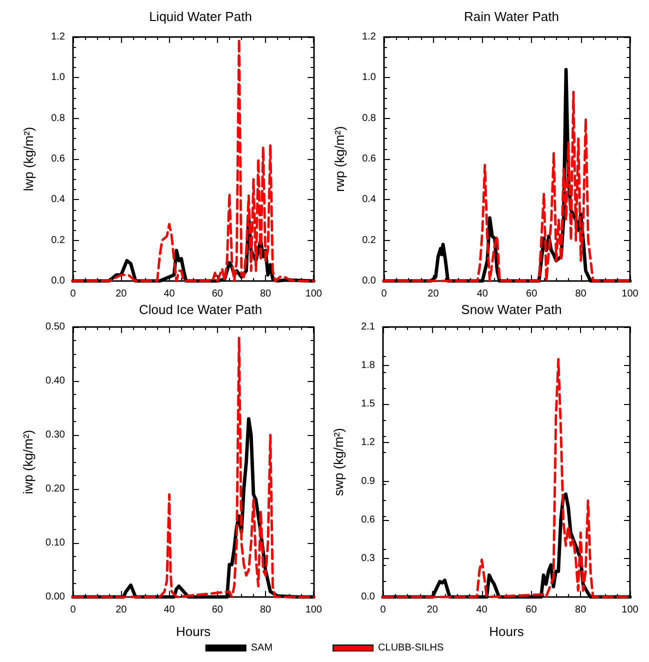 Image resolution: width=649 pixels, height=662 pixels. I want to click on y-tick-label: 0.3, so click(368, 558).